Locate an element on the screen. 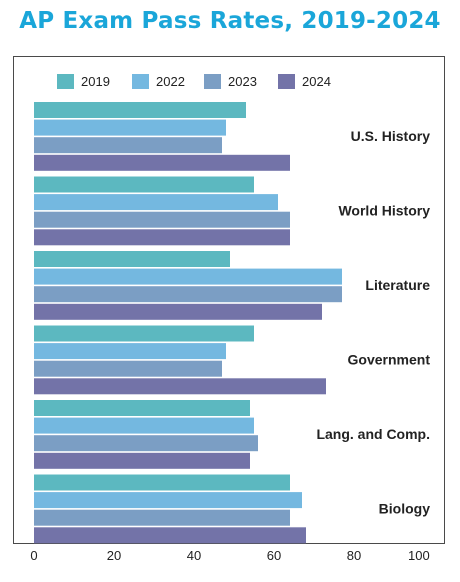  bar-biology-2024 is located at coordinates (170, 535).